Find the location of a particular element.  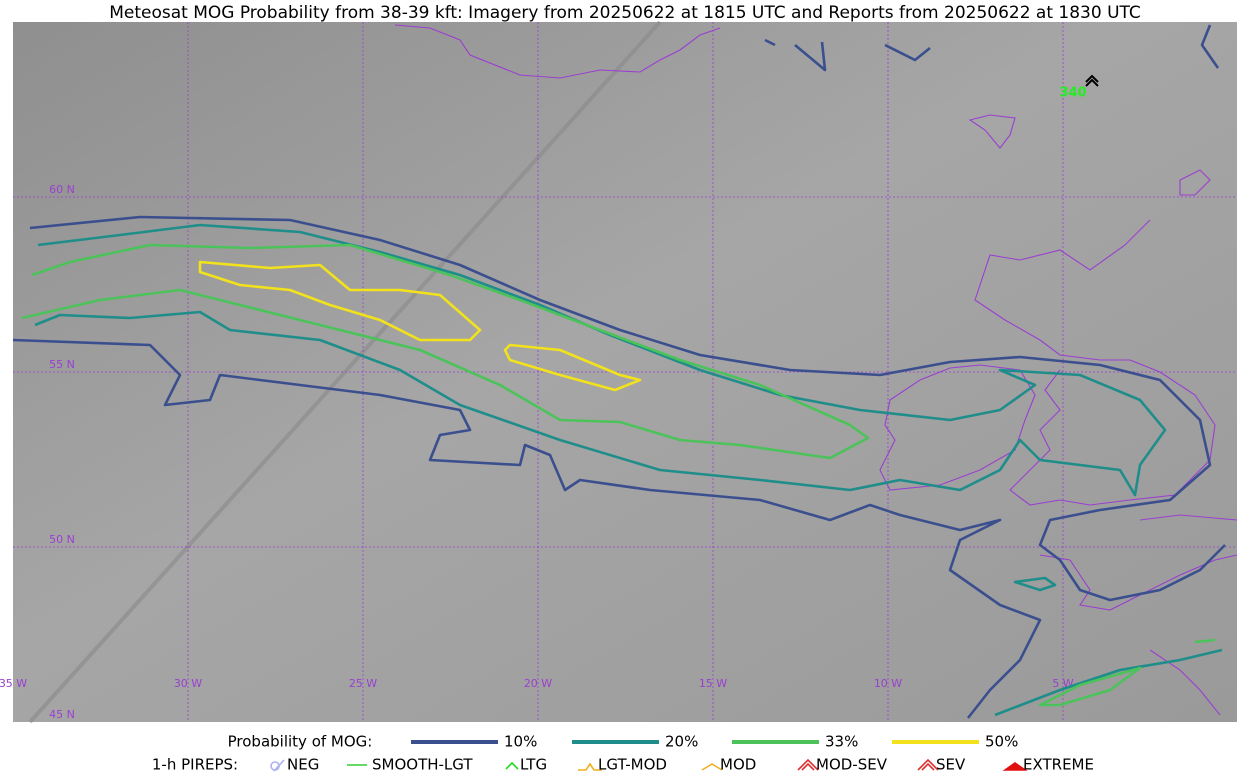

pirep-type: MOD is located at coordinates (738, 765).